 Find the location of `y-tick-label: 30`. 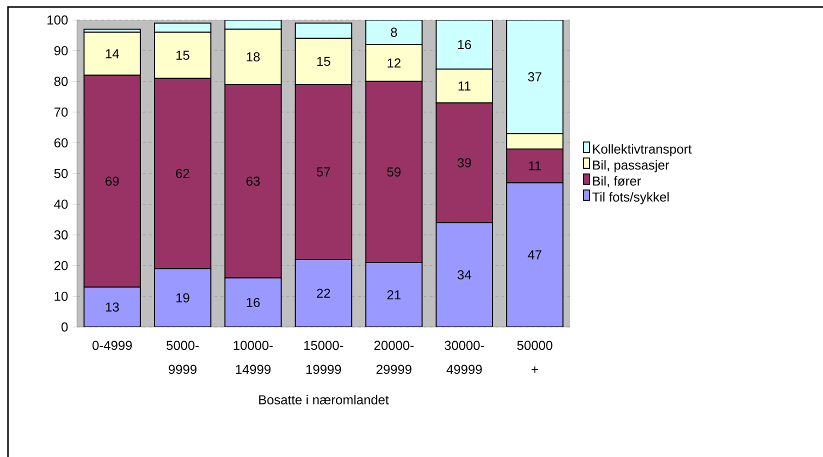

y-tick-label: 30 is located at coordinates (61, 235).